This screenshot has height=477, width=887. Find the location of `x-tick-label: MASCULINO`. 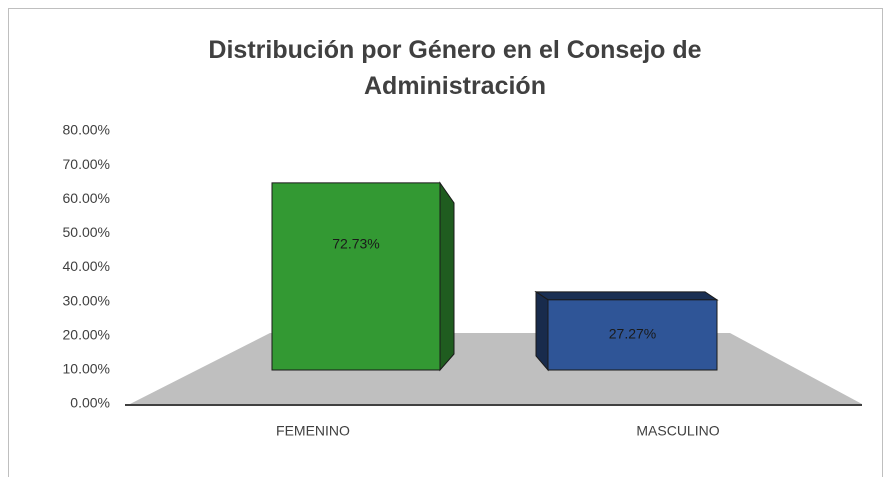

x-tick-label: MASCULINO is located at coordinates (677, 431).